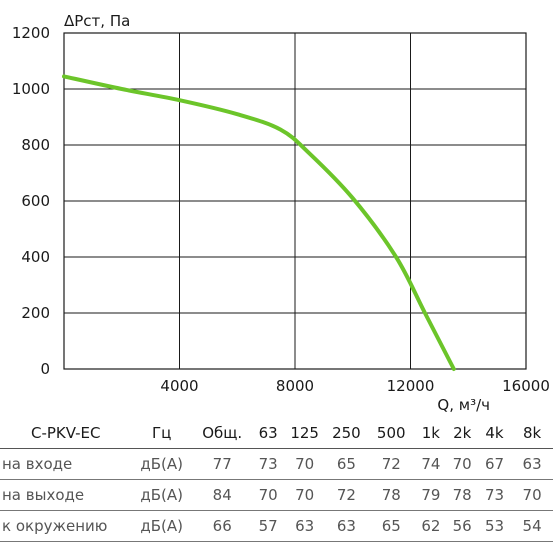 This screenshot has width=553, height=550. Describe the element at coordinates (55, 526) in the screenshot. I see `row-label: к окружению` at that location.